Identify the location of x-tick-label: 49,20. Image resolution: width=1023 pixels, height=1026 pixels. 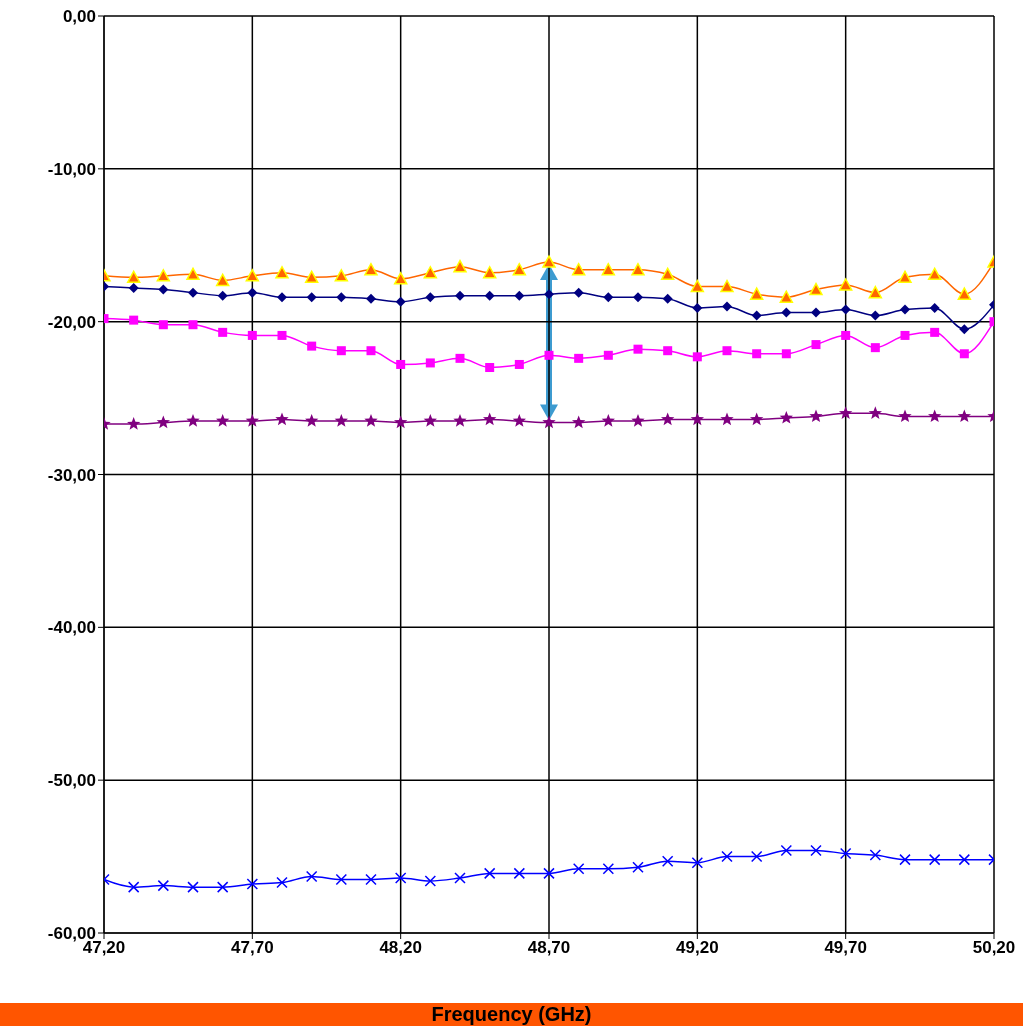
(697, 948).